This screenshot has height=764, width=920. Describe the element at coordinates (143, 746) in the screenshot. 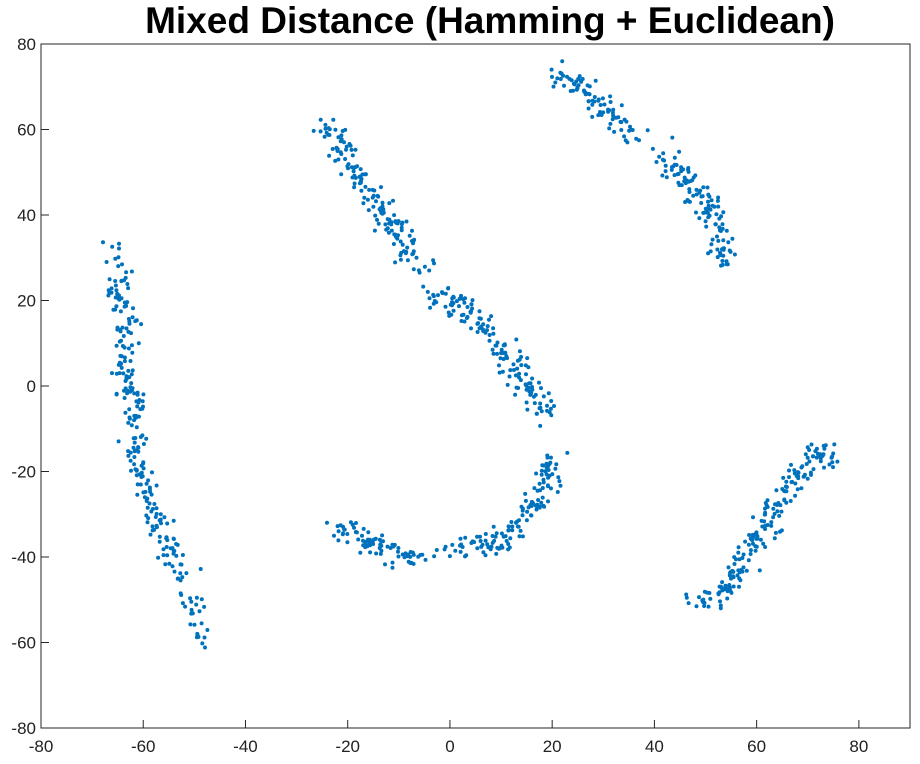

I see `x-tick-label: -60` at that location.